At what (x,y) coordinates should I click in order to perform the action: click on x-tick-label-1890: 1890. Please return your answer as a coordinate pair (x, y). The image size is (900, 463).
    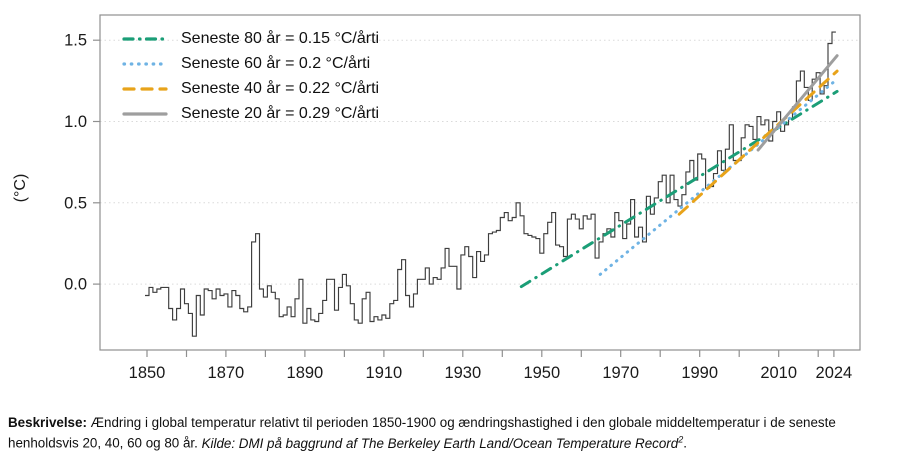
    Looking at the image, I should click on (305, 373).